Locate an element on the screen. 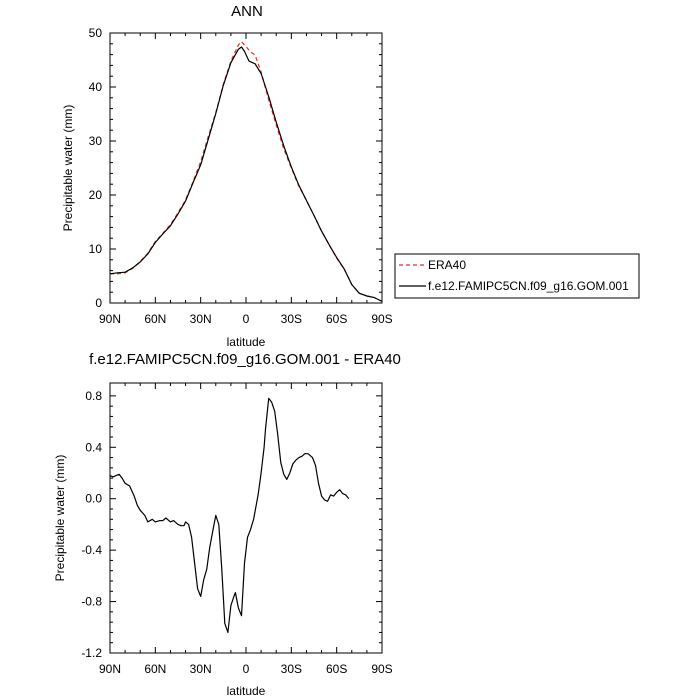  bottom-y-axis-label: Precipitable water (mm) is located at coordinates (60, 518).